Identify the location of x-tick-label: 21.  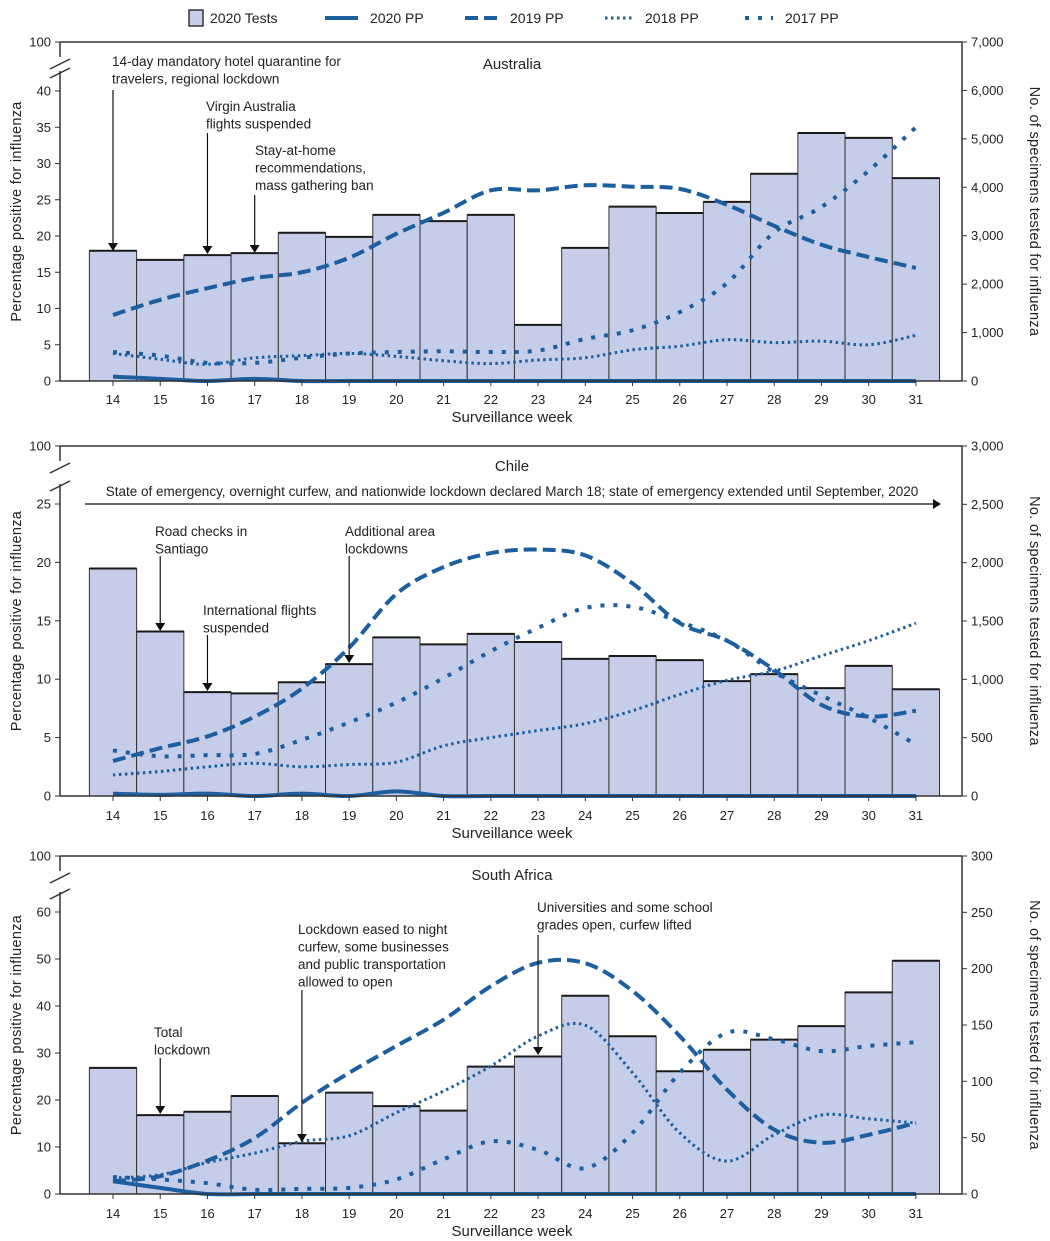
(443, 1213).